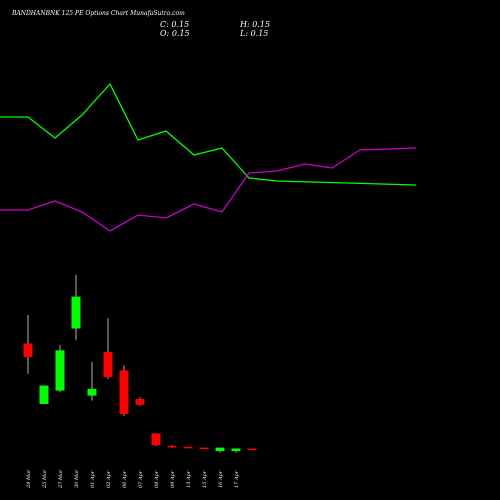  What do you see at coordinates (157, 479) in the screenshot?
I see `x-tick-label: 08 Apr` at bounding box center [157, 479].